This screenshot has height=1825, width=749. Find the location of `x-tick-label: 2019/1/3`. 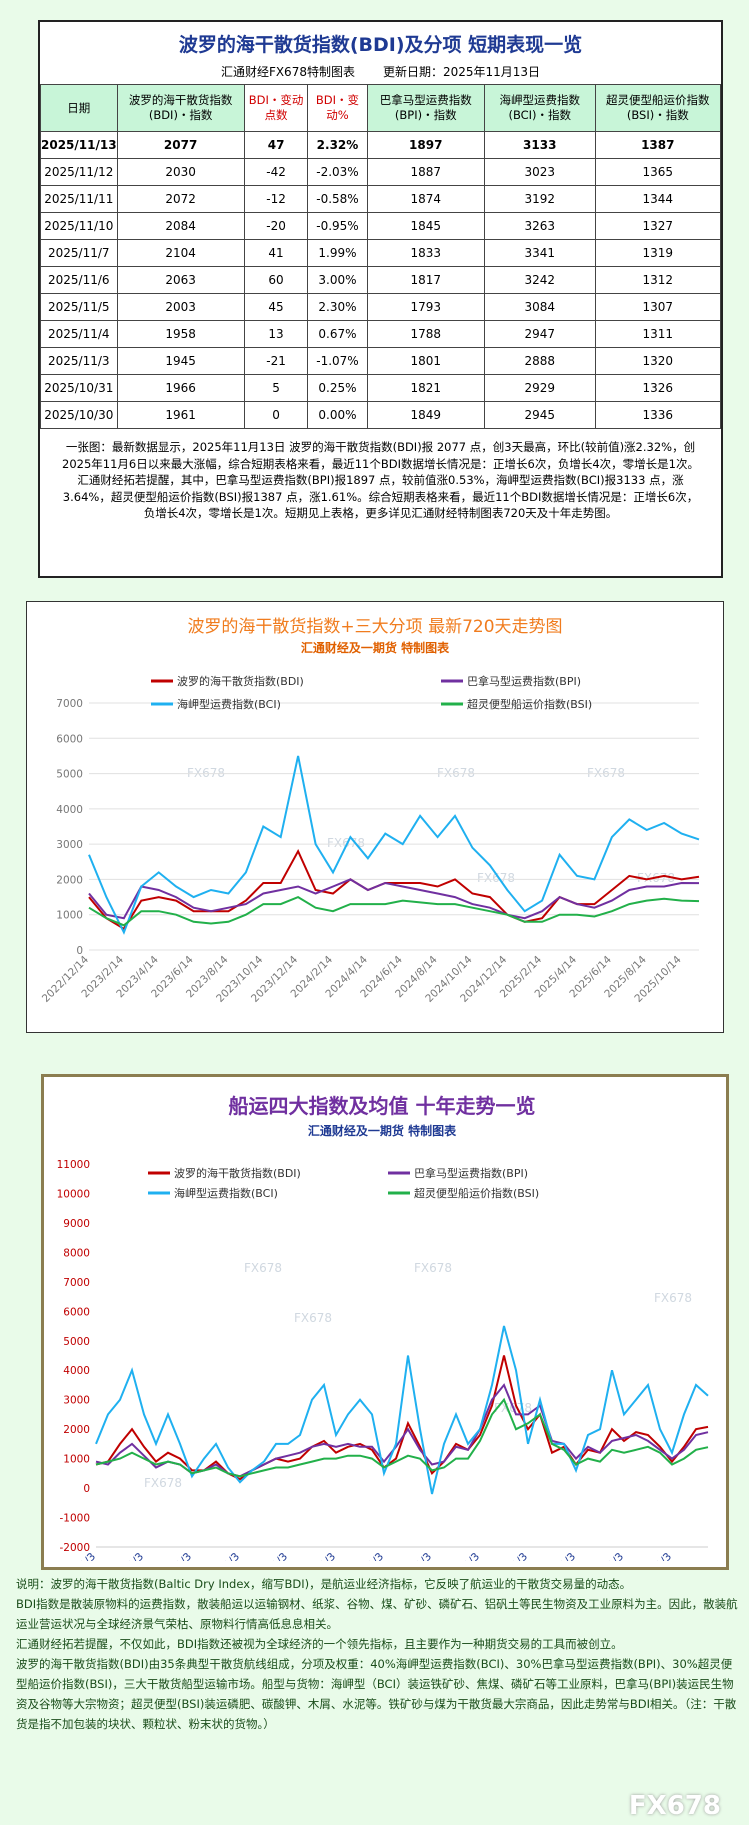

x-tick-label: 2019/1/3 is located at coordinates (365, 1556).